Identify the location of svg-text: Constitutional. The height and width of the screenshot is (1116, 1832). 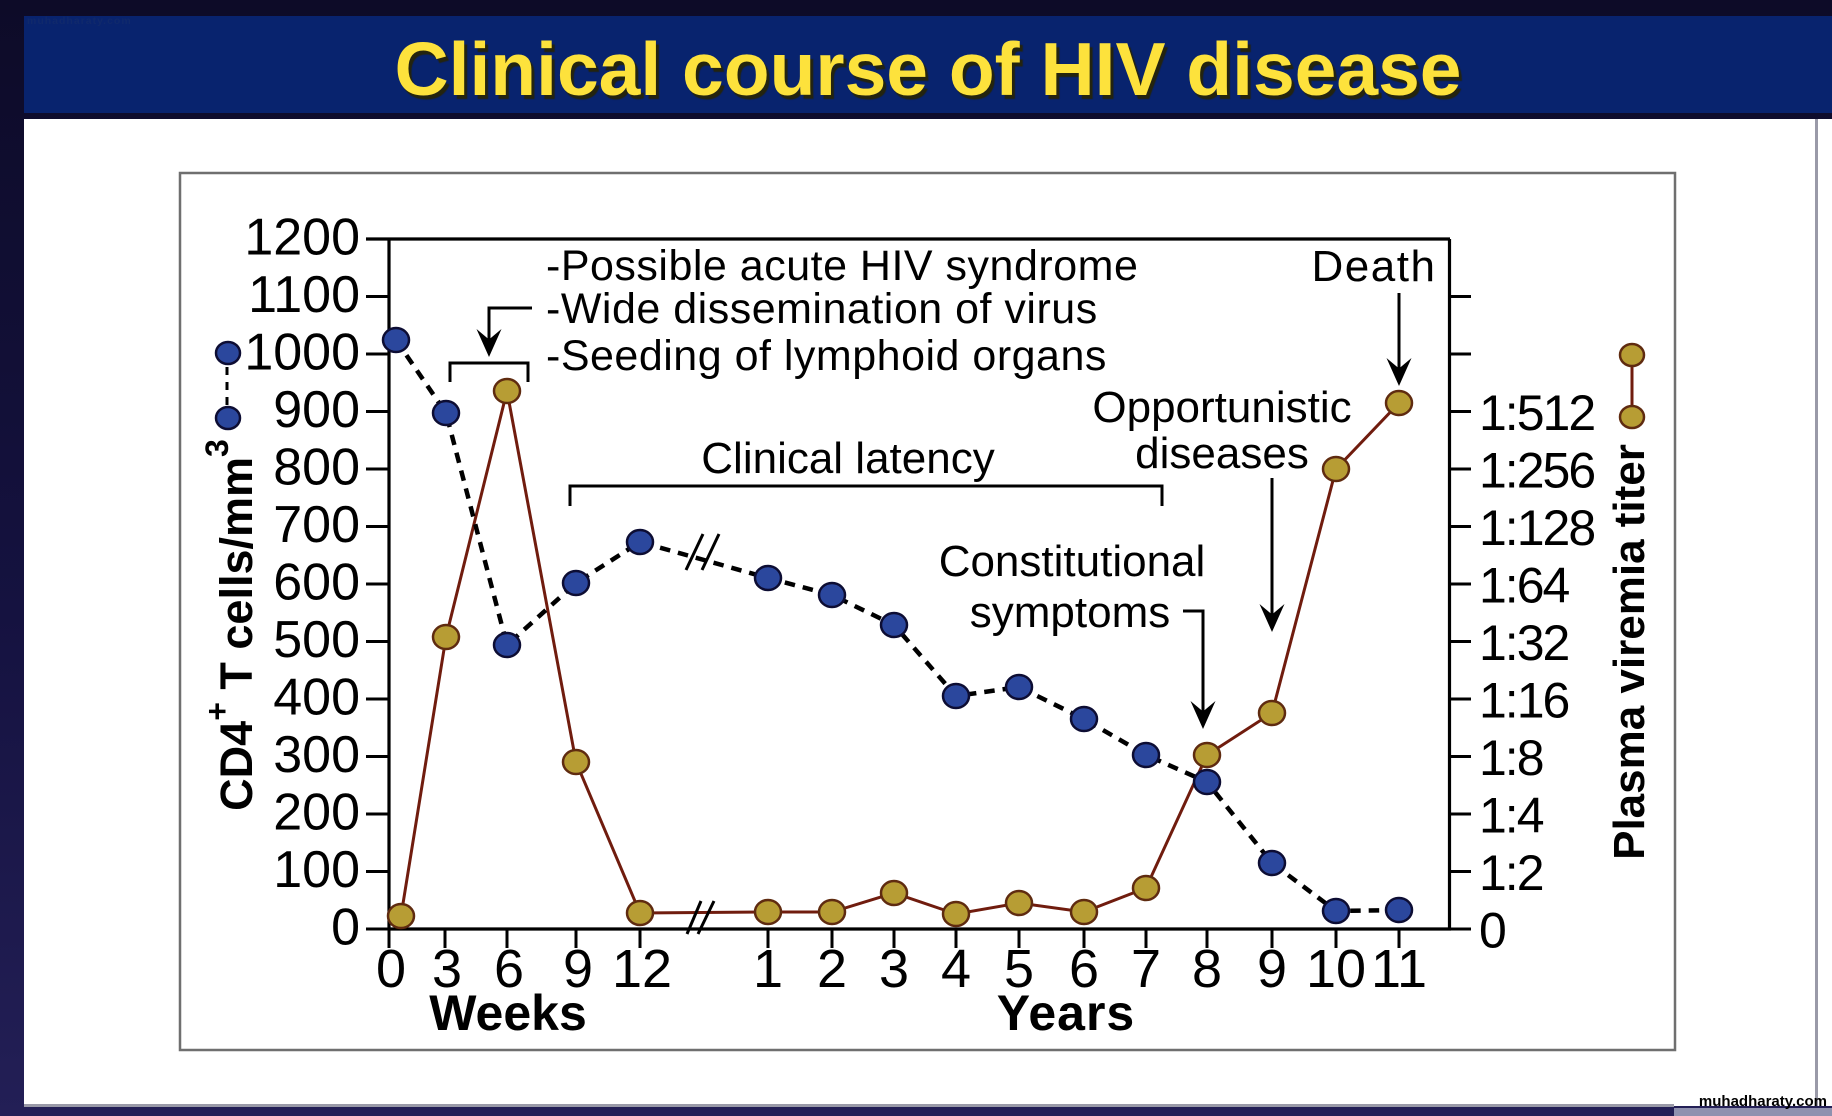
(1072, 561).